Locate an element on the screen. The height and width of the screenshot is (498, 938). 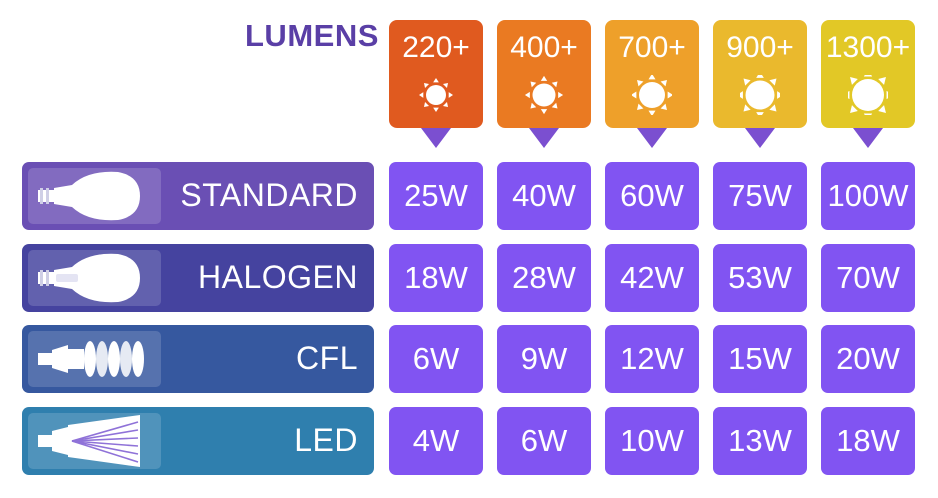
wattage-cell: 60W is located at coordinates (652, 196).